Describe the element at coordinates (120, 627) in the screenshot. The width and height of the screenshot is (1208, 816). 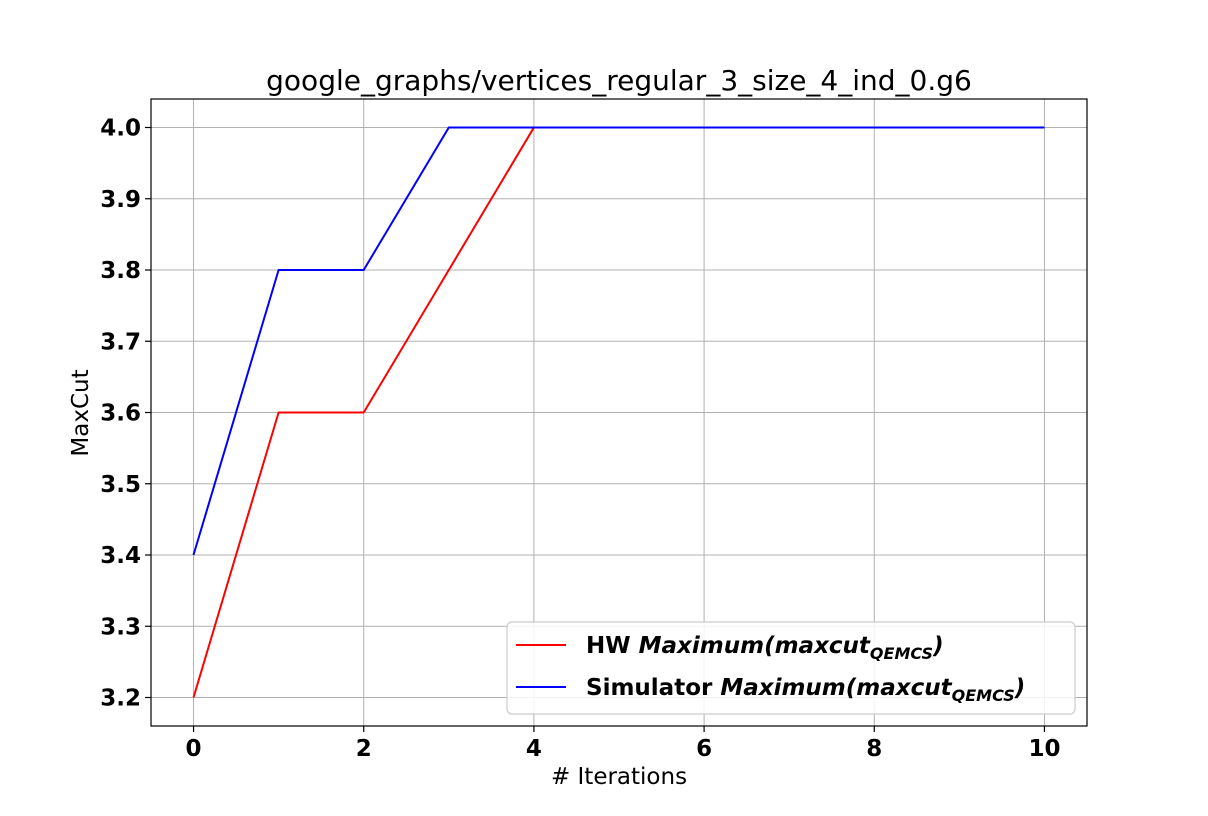
I see `y-tick-label: 3.3` at that location.